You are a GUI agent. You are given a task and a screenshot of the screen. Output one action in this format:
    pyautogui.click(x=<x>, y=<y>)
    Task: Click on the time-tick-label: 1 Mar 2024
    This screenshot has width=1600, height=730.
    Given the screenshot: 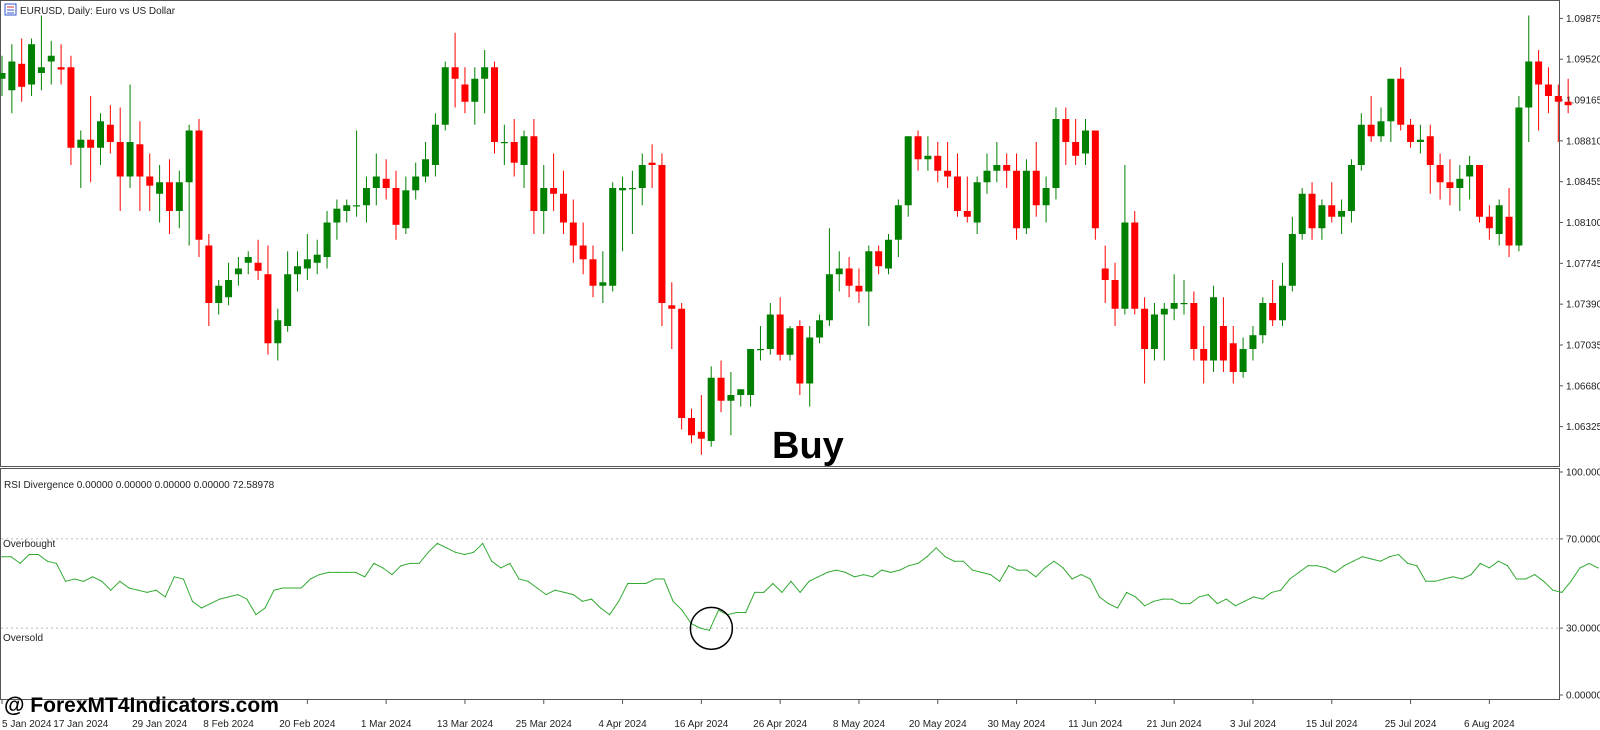 What is the action you would take?
    pyautogui.click(x=386, y=724)
    